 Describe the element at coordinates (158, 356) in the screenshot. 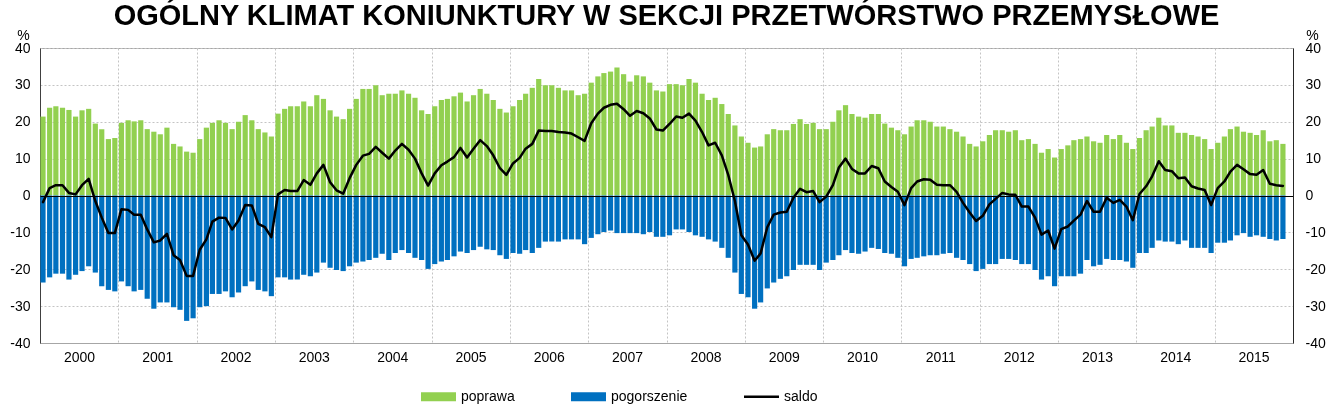

I see `x-tick-label: 2001` at that location.